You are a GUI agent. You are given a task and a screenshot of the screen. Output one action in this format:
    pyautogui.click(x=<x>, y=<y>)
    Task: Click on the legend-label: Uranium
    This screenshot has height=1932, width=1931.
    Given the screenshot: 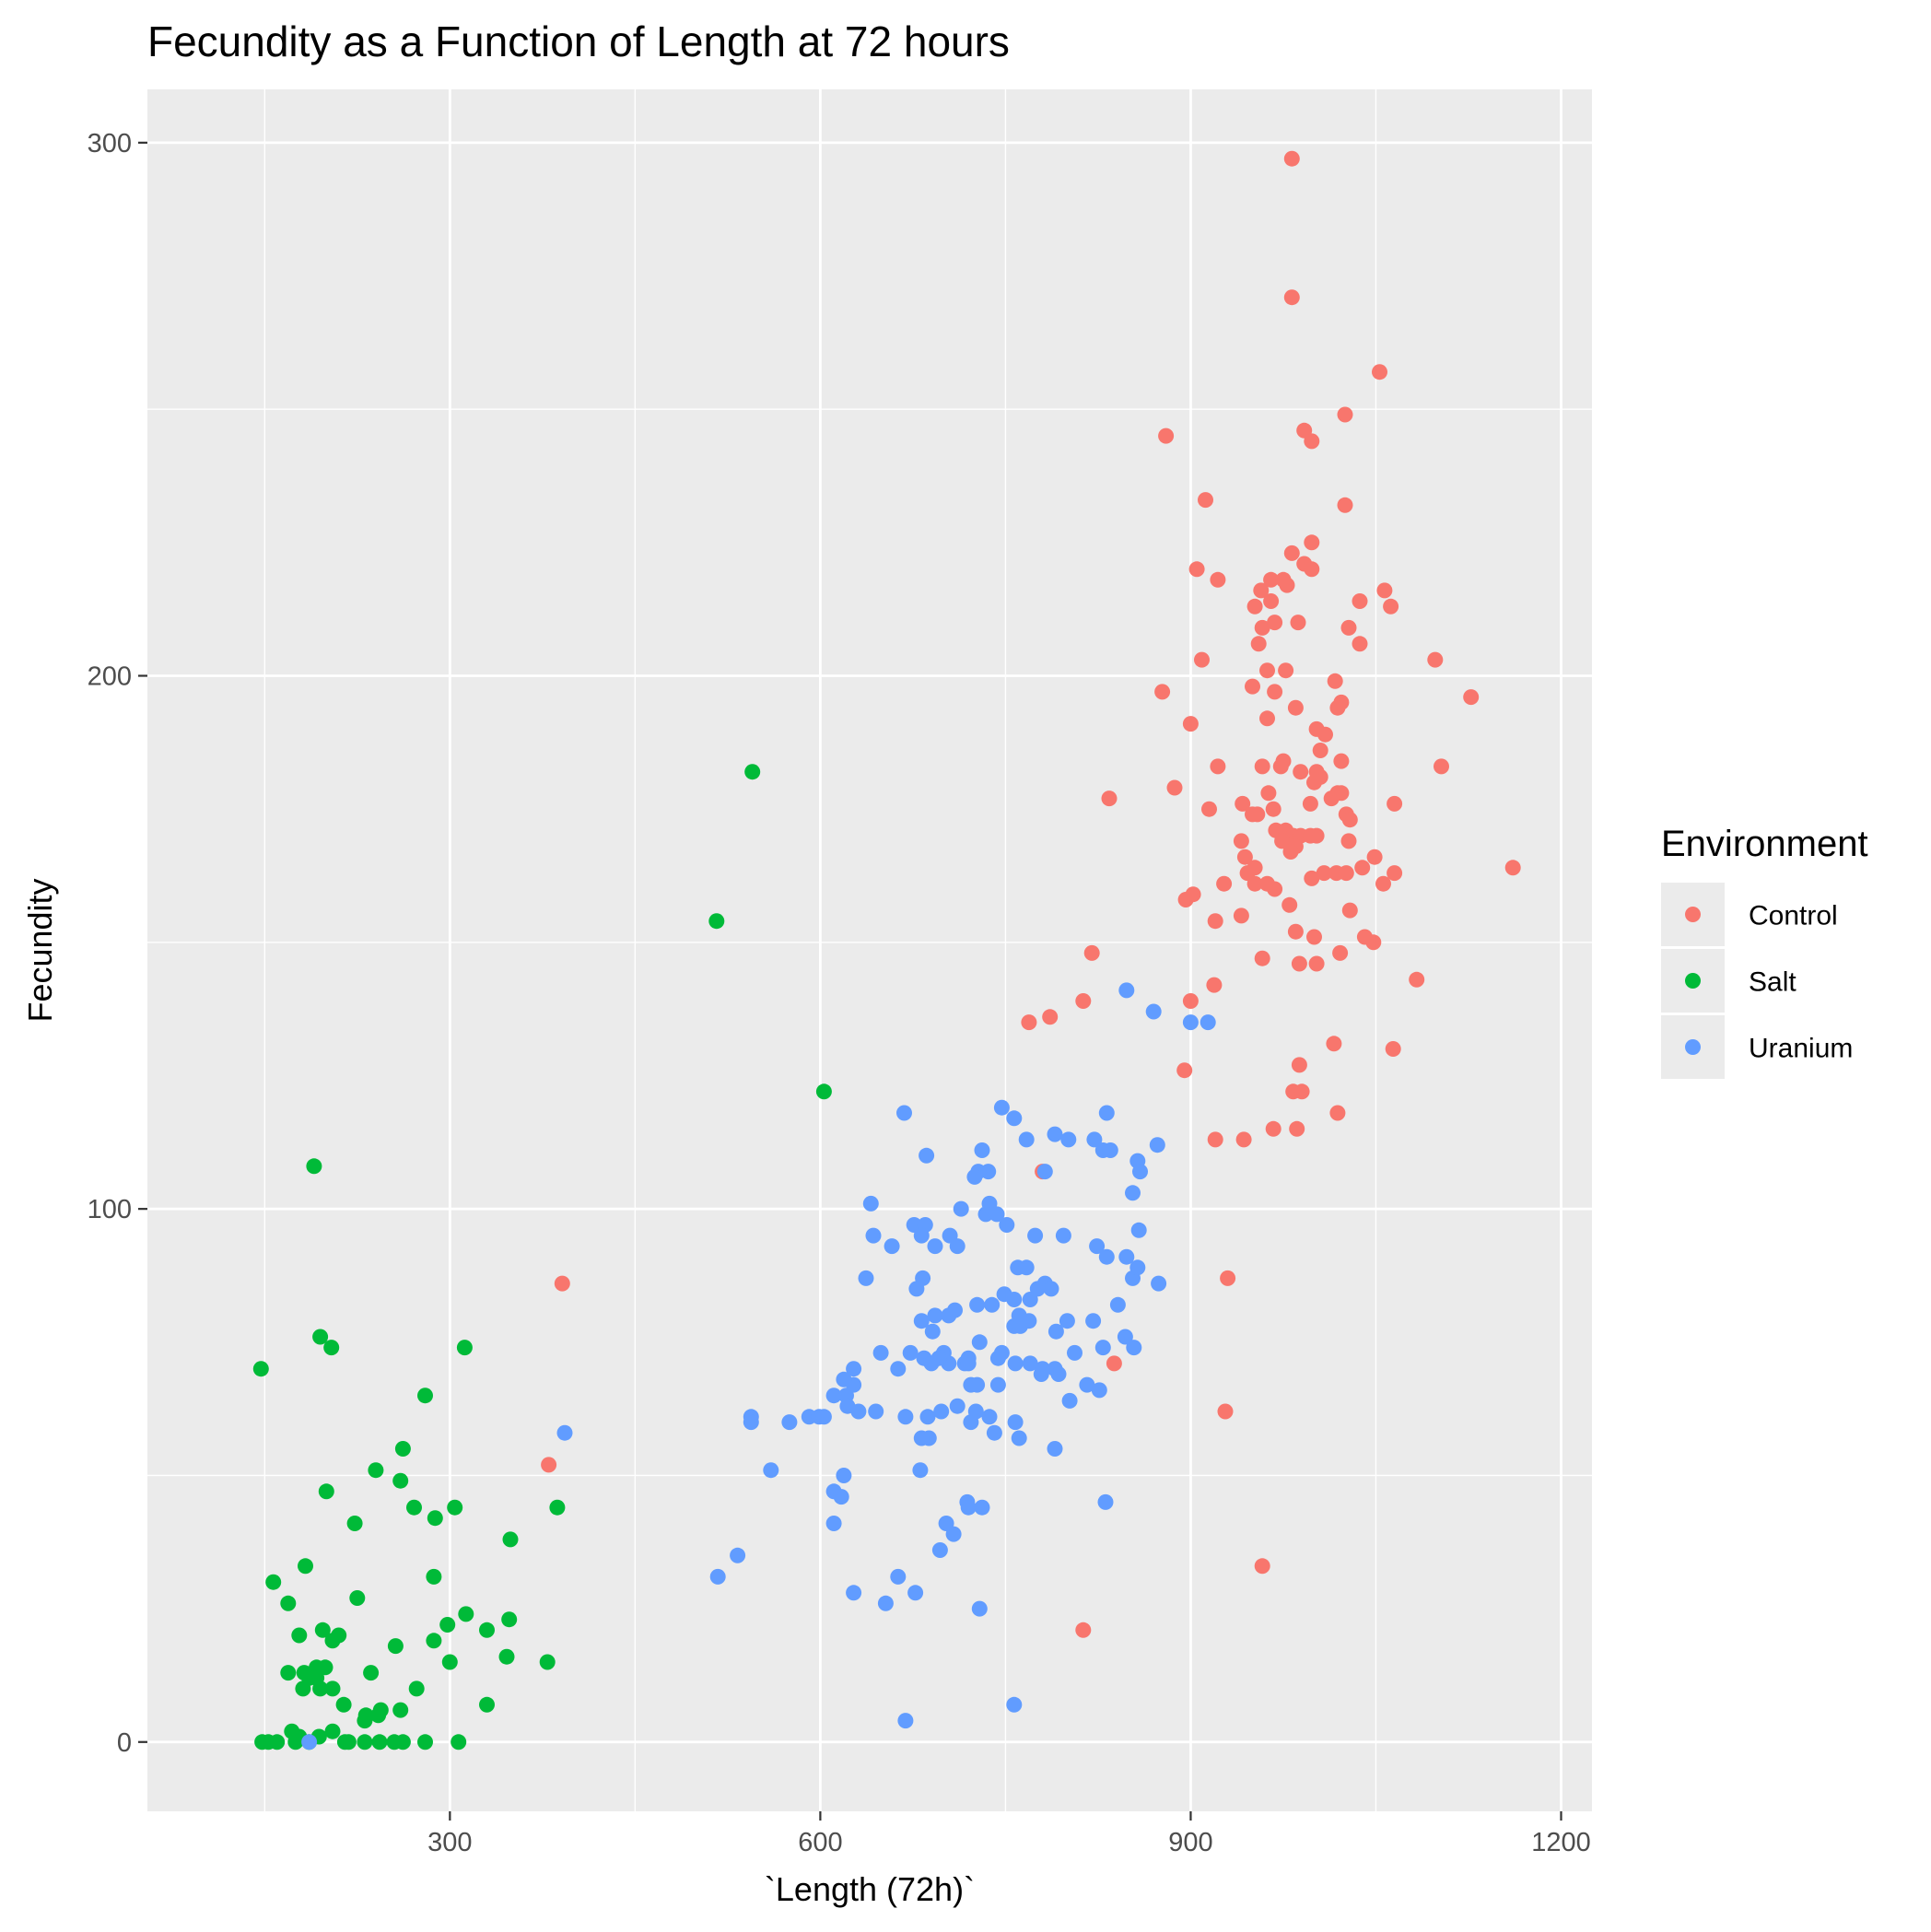 What is the action you would take?
    pyautogui.click(x=1801, y=1049)
    